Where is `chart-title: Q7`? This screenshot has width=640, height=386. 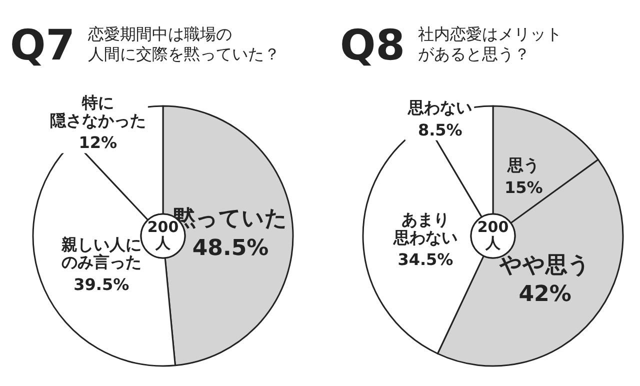 chart-title: Q7 is located at coordinates (42, 45).